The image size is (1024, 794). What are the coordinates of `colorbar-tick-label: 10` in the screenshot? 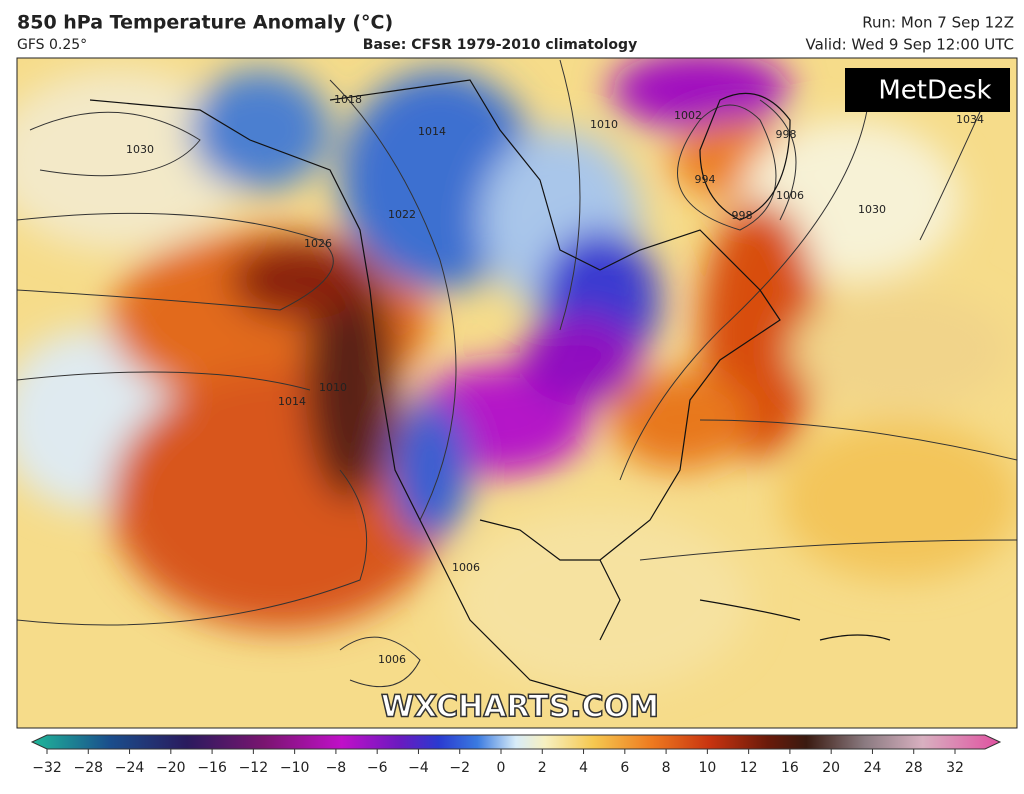 It's located at (707, 768).